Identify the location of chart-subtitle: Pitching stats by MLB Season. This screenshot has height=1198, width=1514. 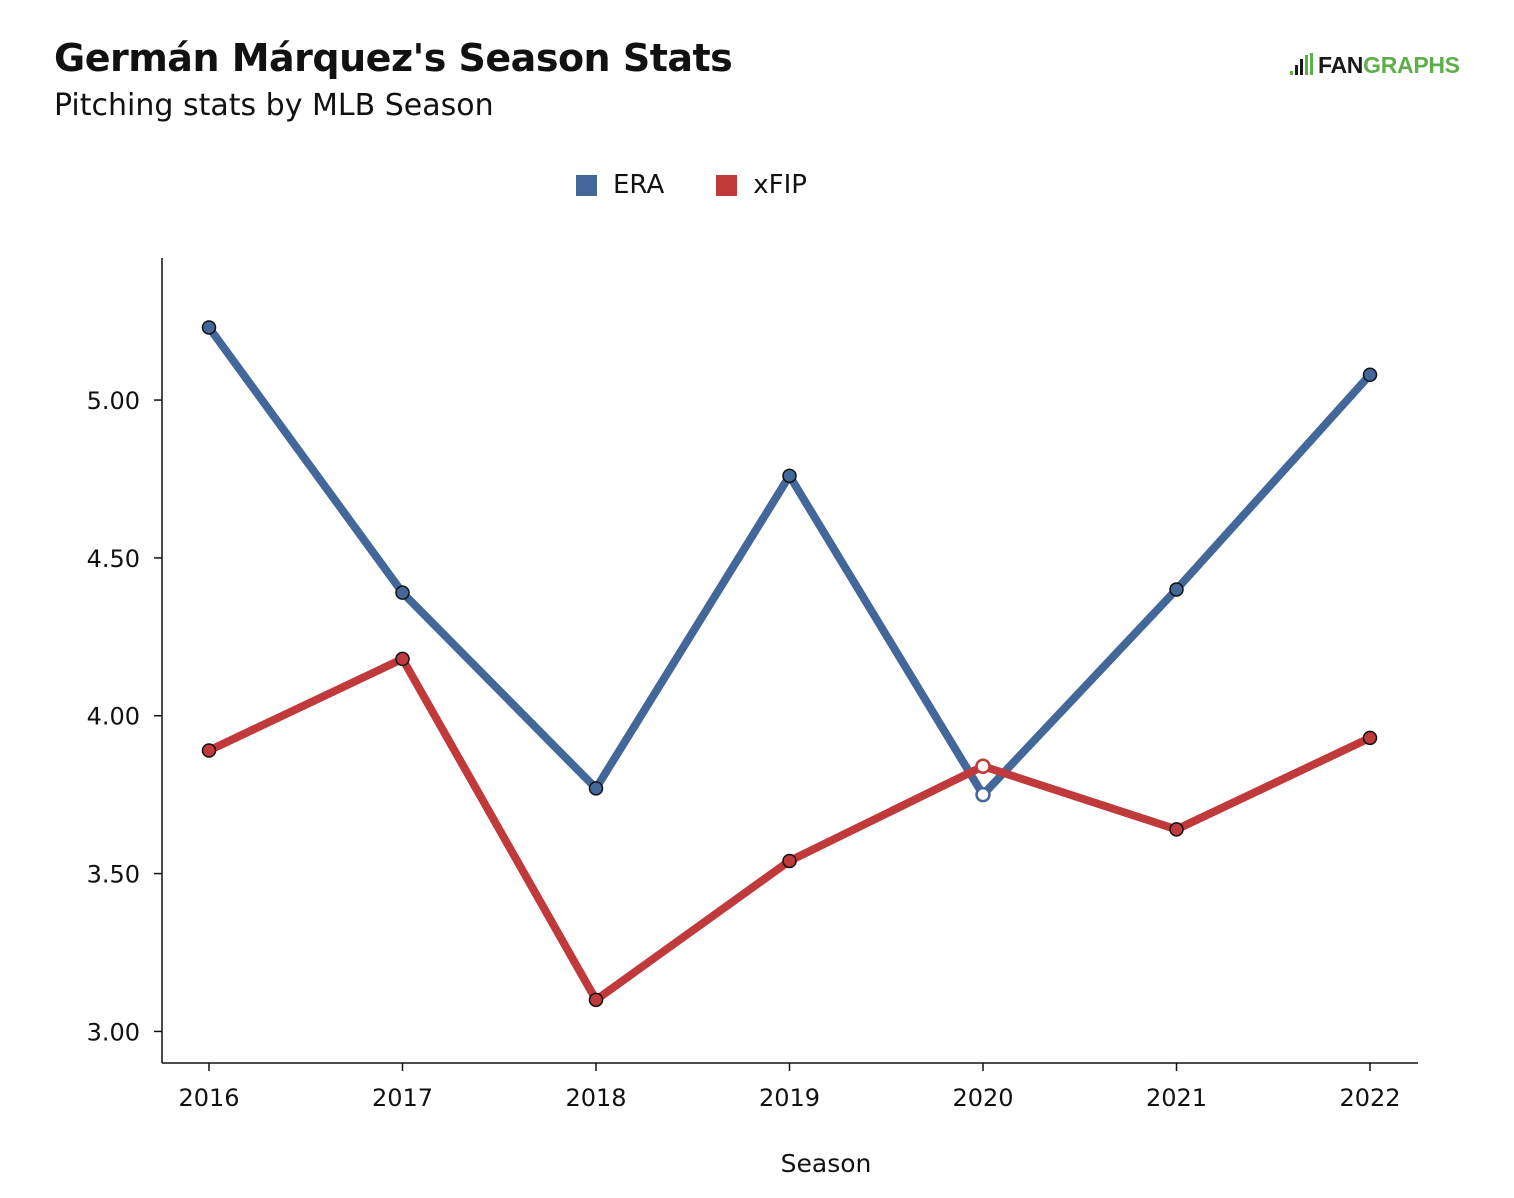
(274, 105).